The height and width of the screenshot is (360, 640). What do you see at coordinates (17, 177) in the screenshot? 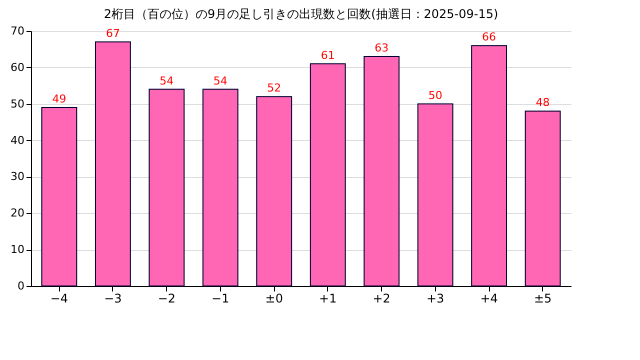
I see `y-tick-label: 30` at bounding box center [17, 177].